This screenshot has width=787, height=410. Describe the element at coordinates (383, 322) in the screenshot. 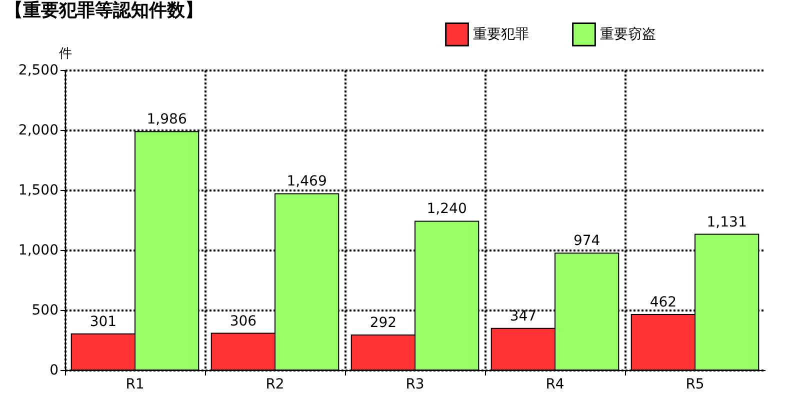

I see `data-label: 292` at that location.